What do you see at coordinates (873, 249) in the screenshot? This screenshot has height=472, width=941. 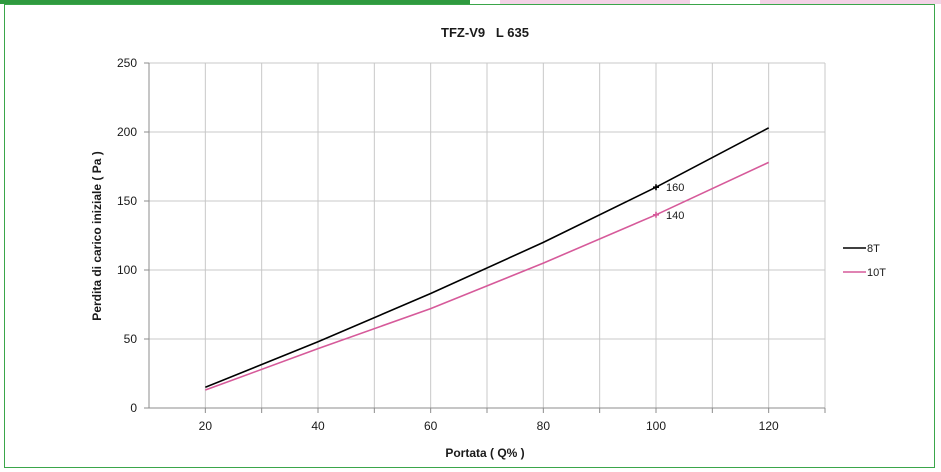 I see `legend-label-8T: 8T` at bounding box center [873, 249].